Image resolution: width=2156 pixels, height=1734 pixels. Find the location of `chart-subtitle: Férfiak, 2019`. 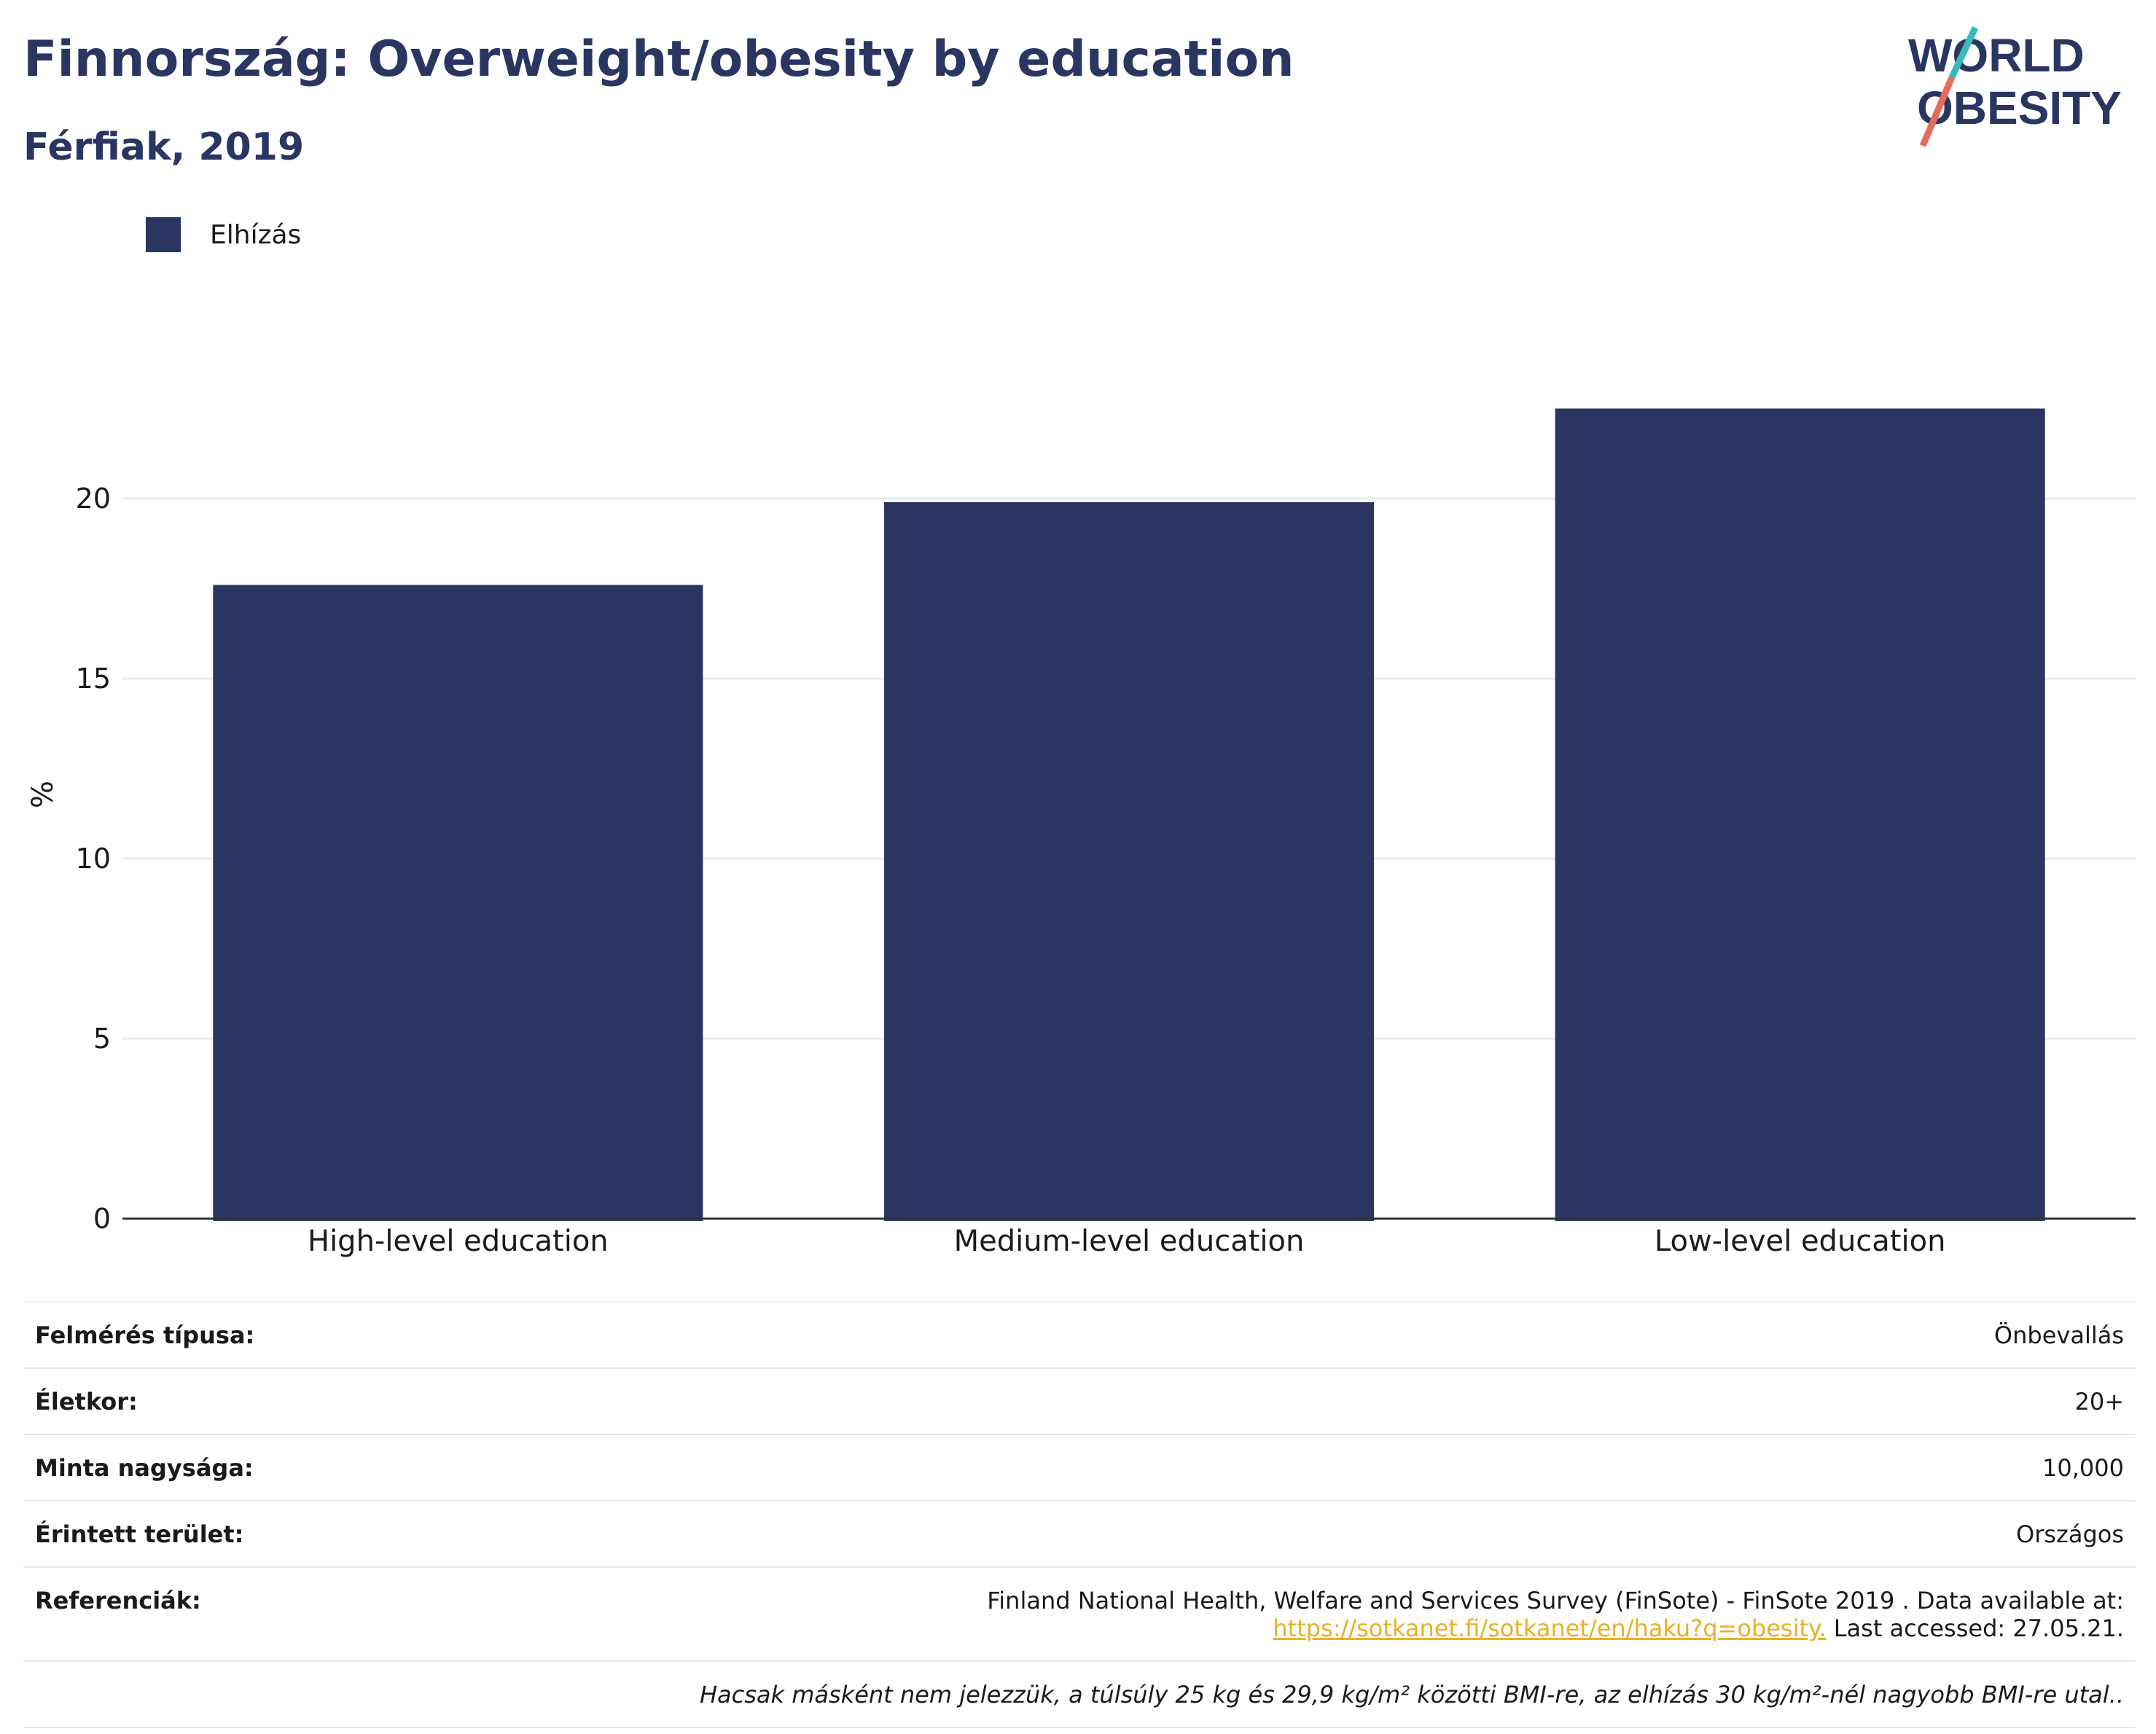

chart-subtitle: Férfiak, 2019 is located at coordinates (164, 147).